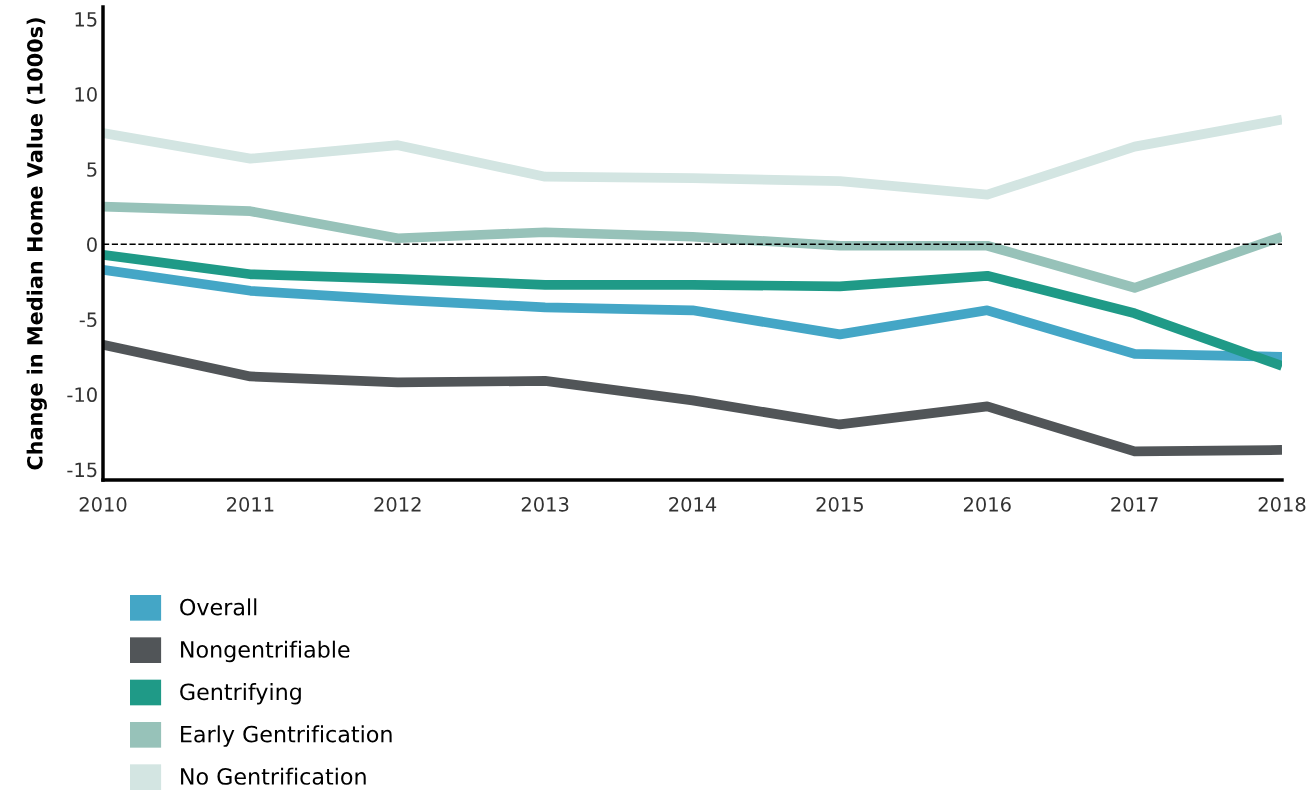 This screenshot has width=1307, height=791. Describe the element at coordinates (36, 244) in the screenshot. I see `y-axis-title: Change in Median Home Value (1000s)` at that location.